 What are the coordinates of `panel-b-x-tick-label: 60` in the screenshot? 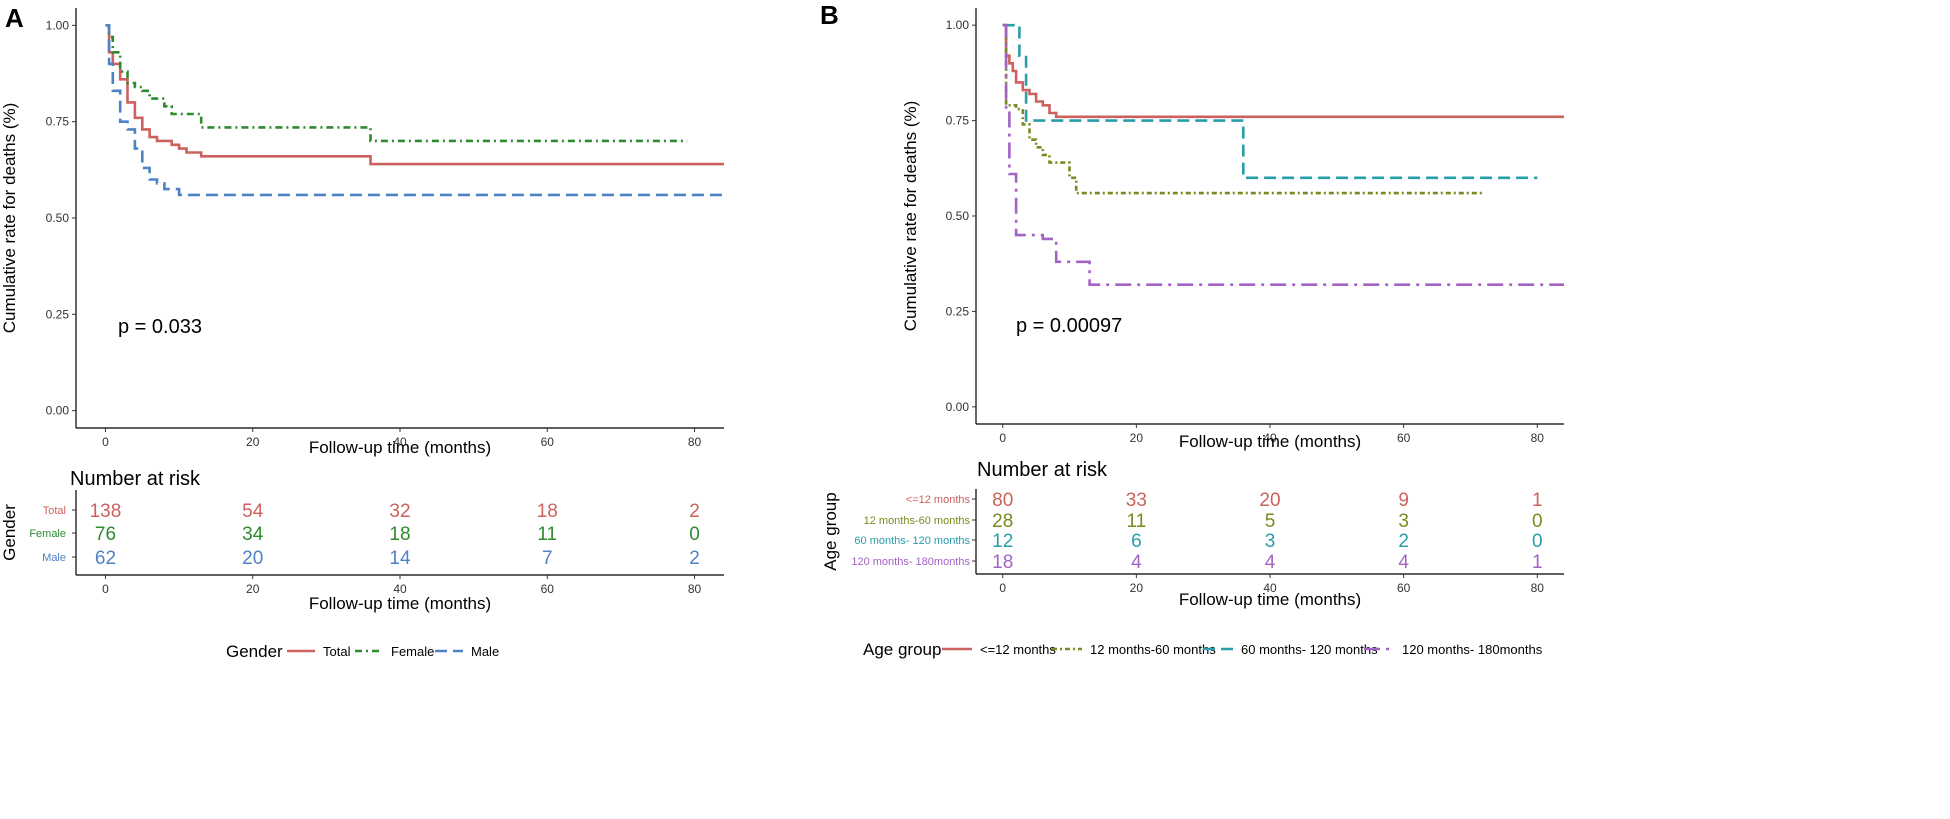 It's located at (1404, 438).